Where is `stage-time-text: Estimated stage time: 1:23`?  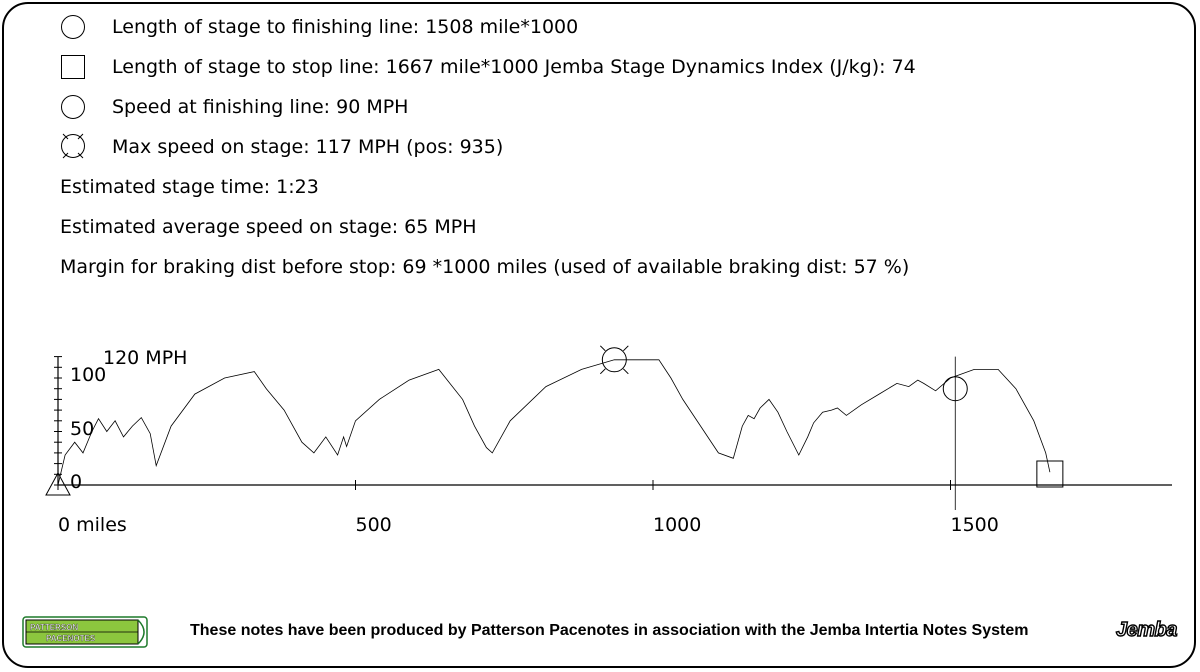 stage-time-text: Estimated stage time: 1:23 is located at coordinates (189, 187).